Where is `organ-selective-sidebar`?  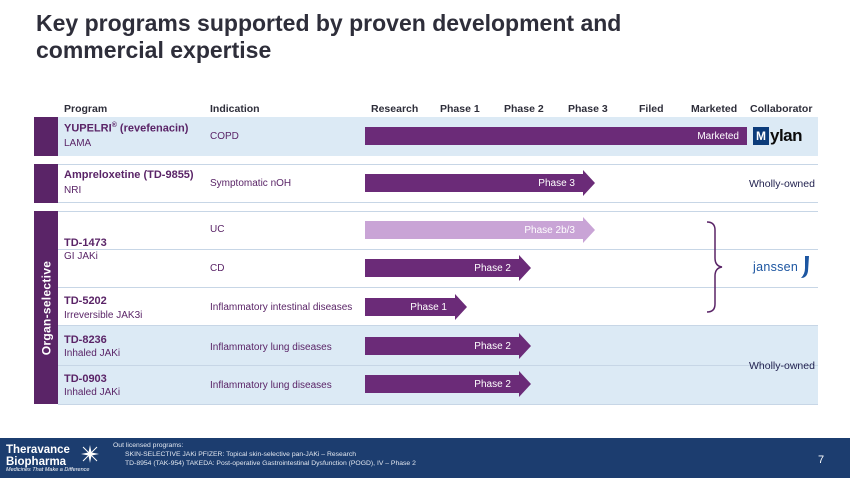 organ-selective-sidebar is located at coordinates (46, 307).